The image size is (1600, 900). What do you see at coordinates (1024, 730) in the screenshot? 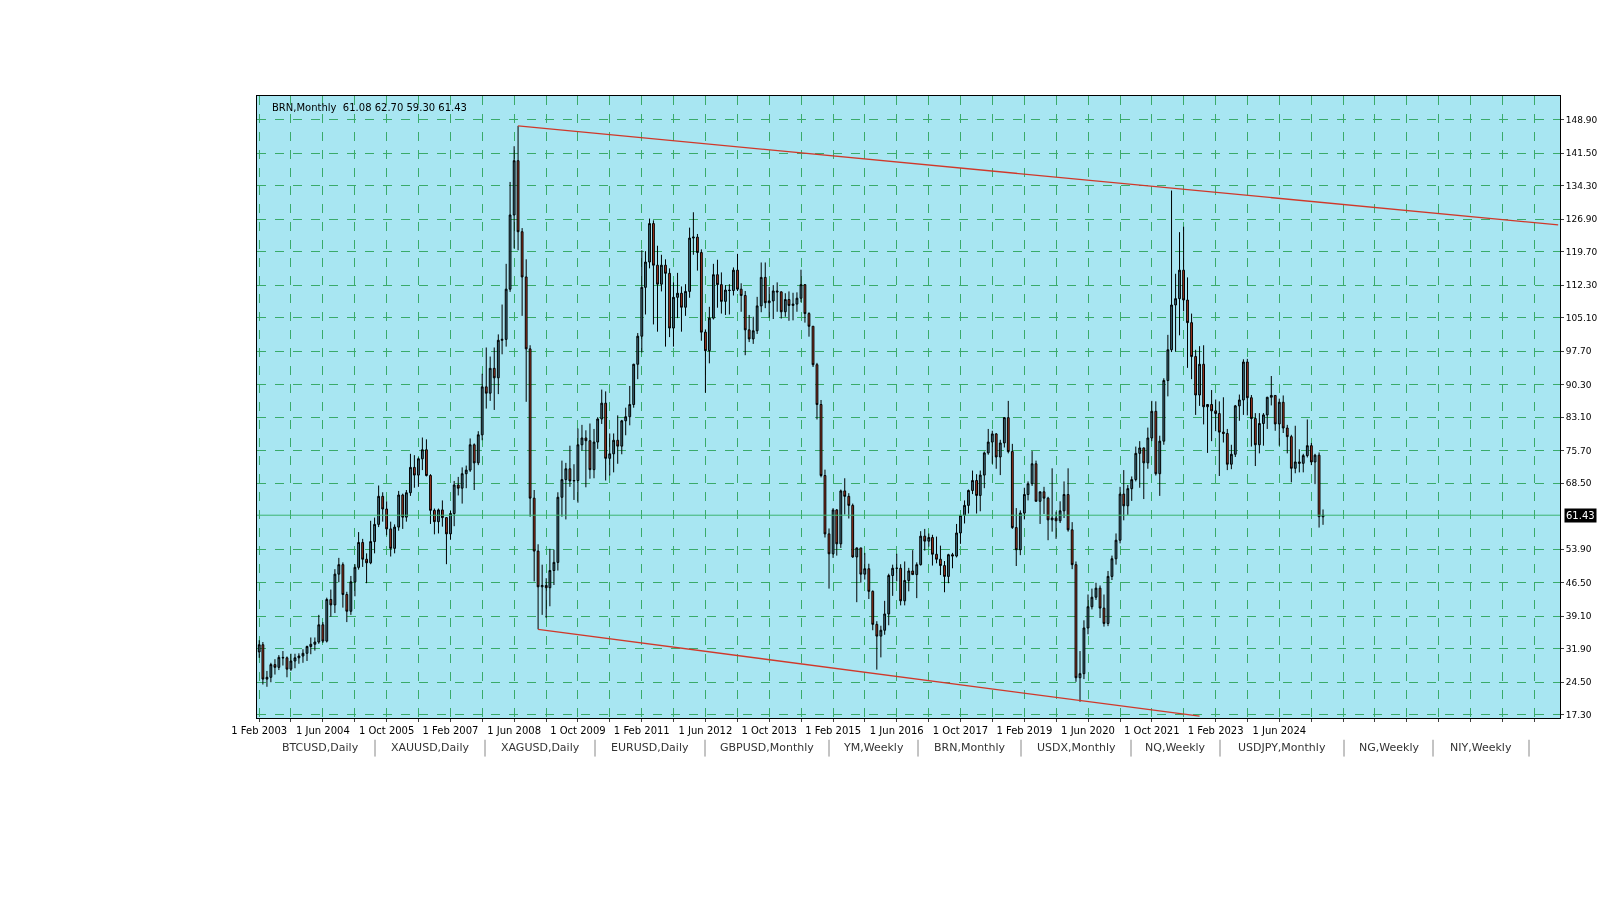
I see `x-tick-label: 1 Feb 2019` at bounding box center [1024, 730].